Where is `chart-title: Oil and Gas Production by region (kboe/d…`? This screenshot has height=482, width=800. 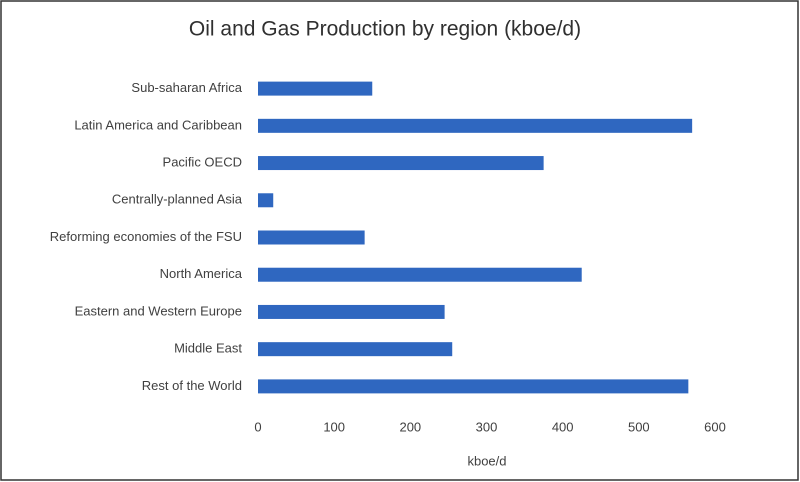
chart-title: Oil and Gas Production by region (kboe/d… is located at coordinates (385, 29).